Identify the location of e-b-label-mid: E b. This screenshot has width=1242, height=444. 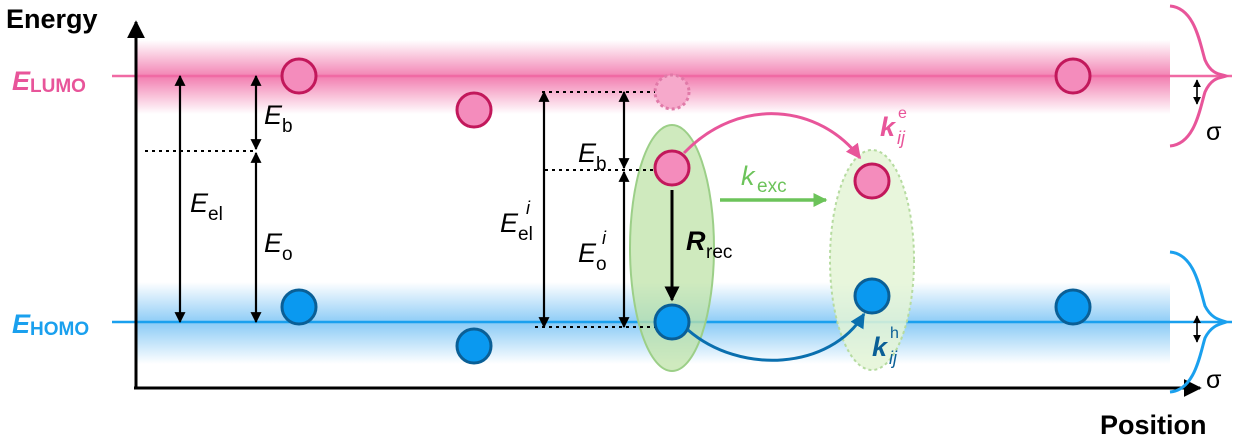
(592, 156).